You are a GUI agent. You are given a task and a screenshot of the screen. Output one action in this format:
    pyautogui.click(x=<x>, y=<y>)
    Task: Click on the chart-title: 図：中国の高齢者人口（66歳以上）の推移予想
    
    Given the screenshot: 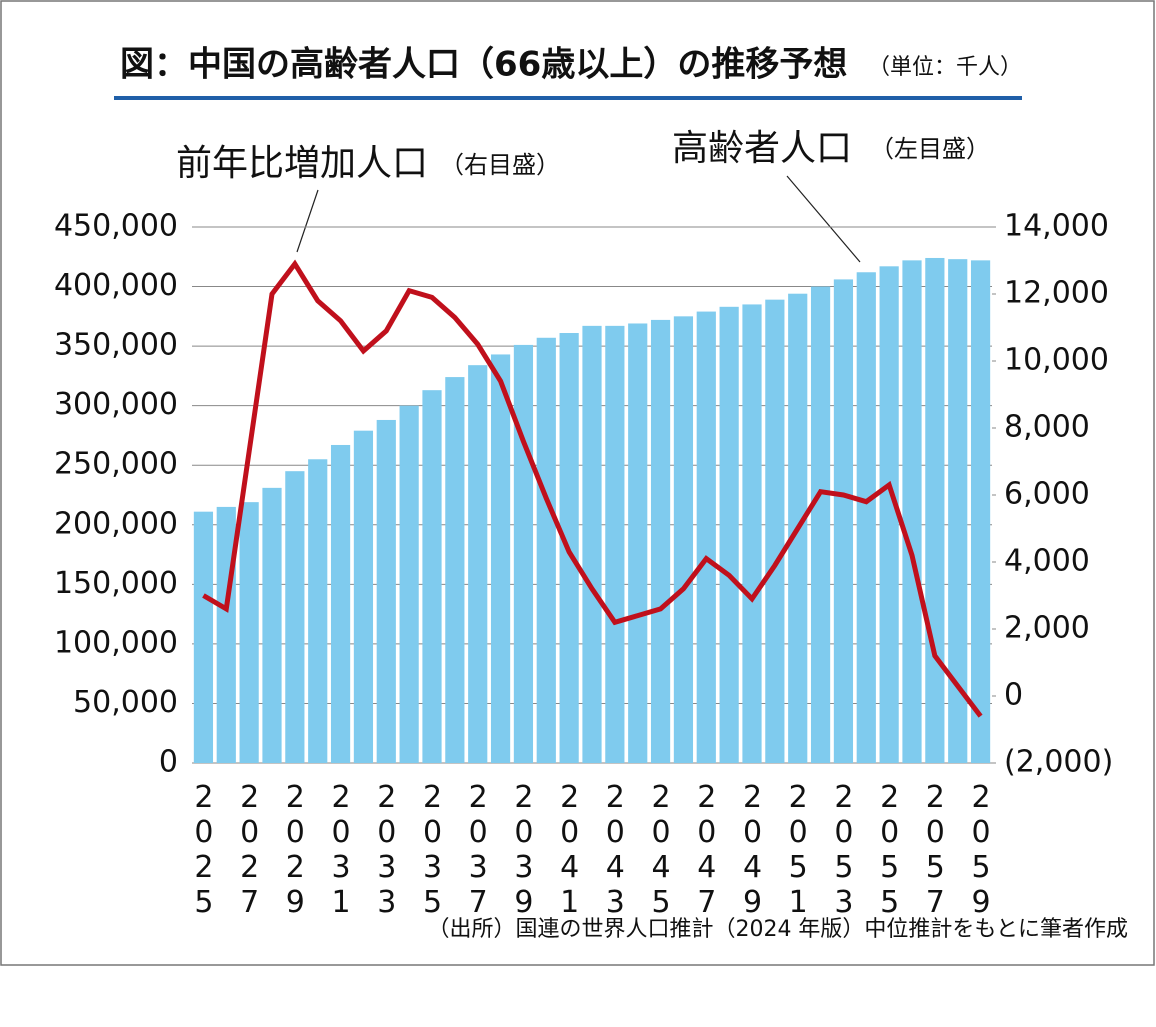 What is the action you would take?
    pyautogui.click(x=483, y=65)
    